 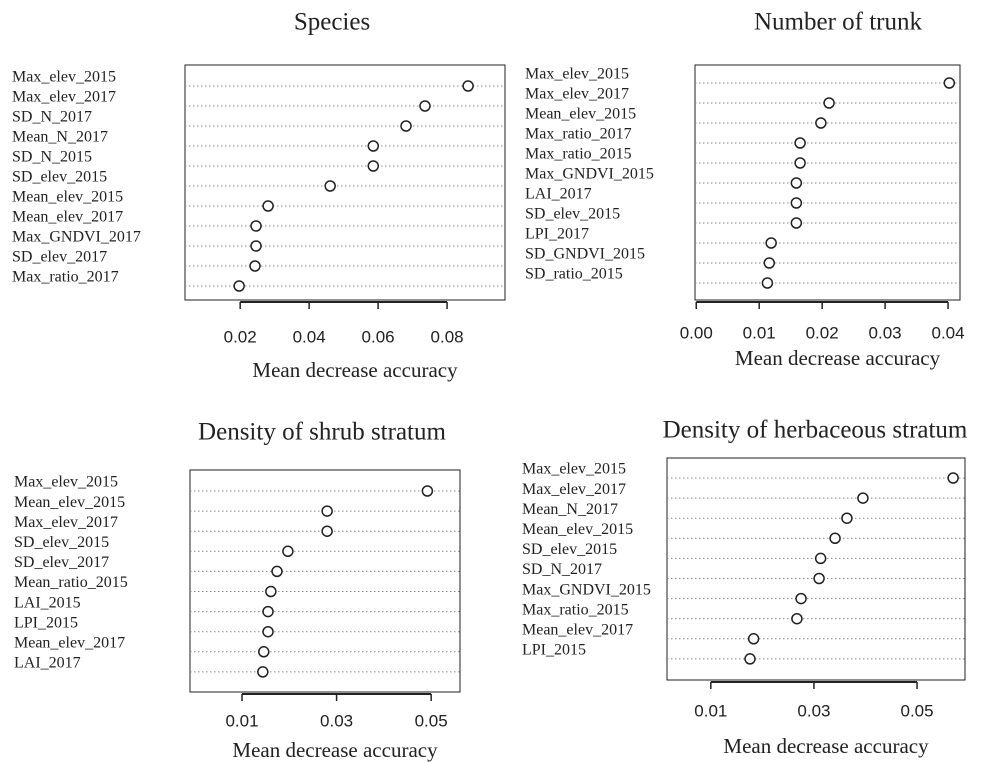 What do you see at coordinates (71, 582) in the screenshot?
I see `category-label: Mean_ratio_2015` at bounding box center [71, 582].